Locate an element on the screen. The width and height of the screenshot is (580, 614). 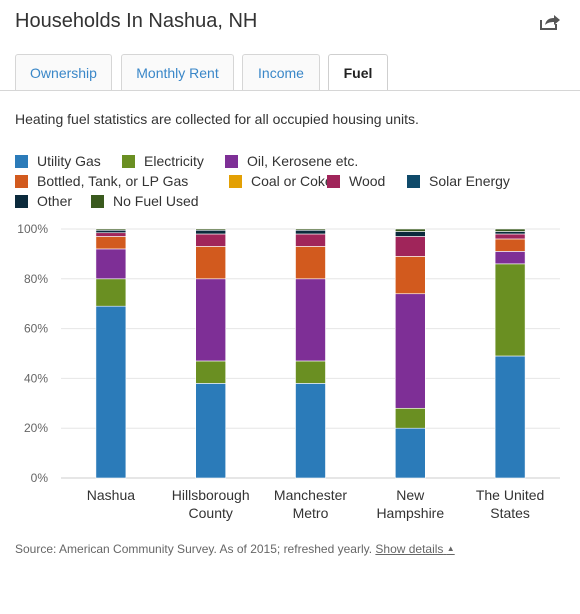
tab-divider is located at coordinates (290, 90).